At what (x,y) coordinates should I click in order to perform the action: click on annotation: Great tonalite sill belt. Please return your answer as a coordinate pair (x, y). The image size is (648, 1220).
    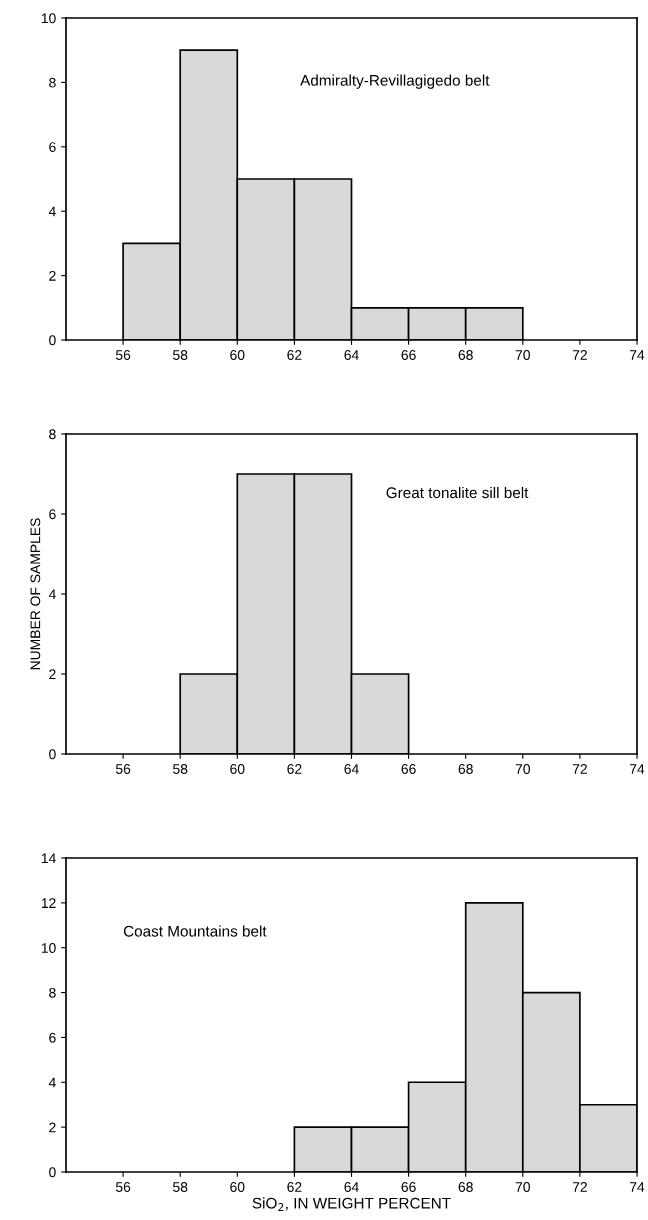
    Looking at the image, I should click on (457, 492).